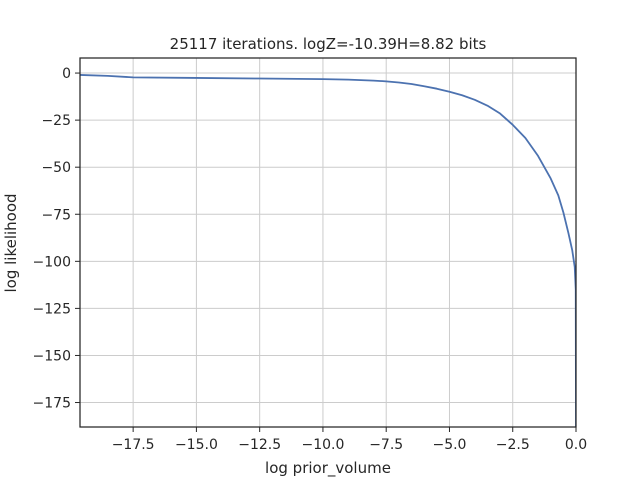 The width and height of the screenshot is (640, 480). What do you see at coordinates (349, 440) in the screenshot?
I see `x-axis-ticks: −17.5 −15.0 −12.5 −10.0 −7.5 −5.0 −2.5 0.0` at bounding box center [349, 440].